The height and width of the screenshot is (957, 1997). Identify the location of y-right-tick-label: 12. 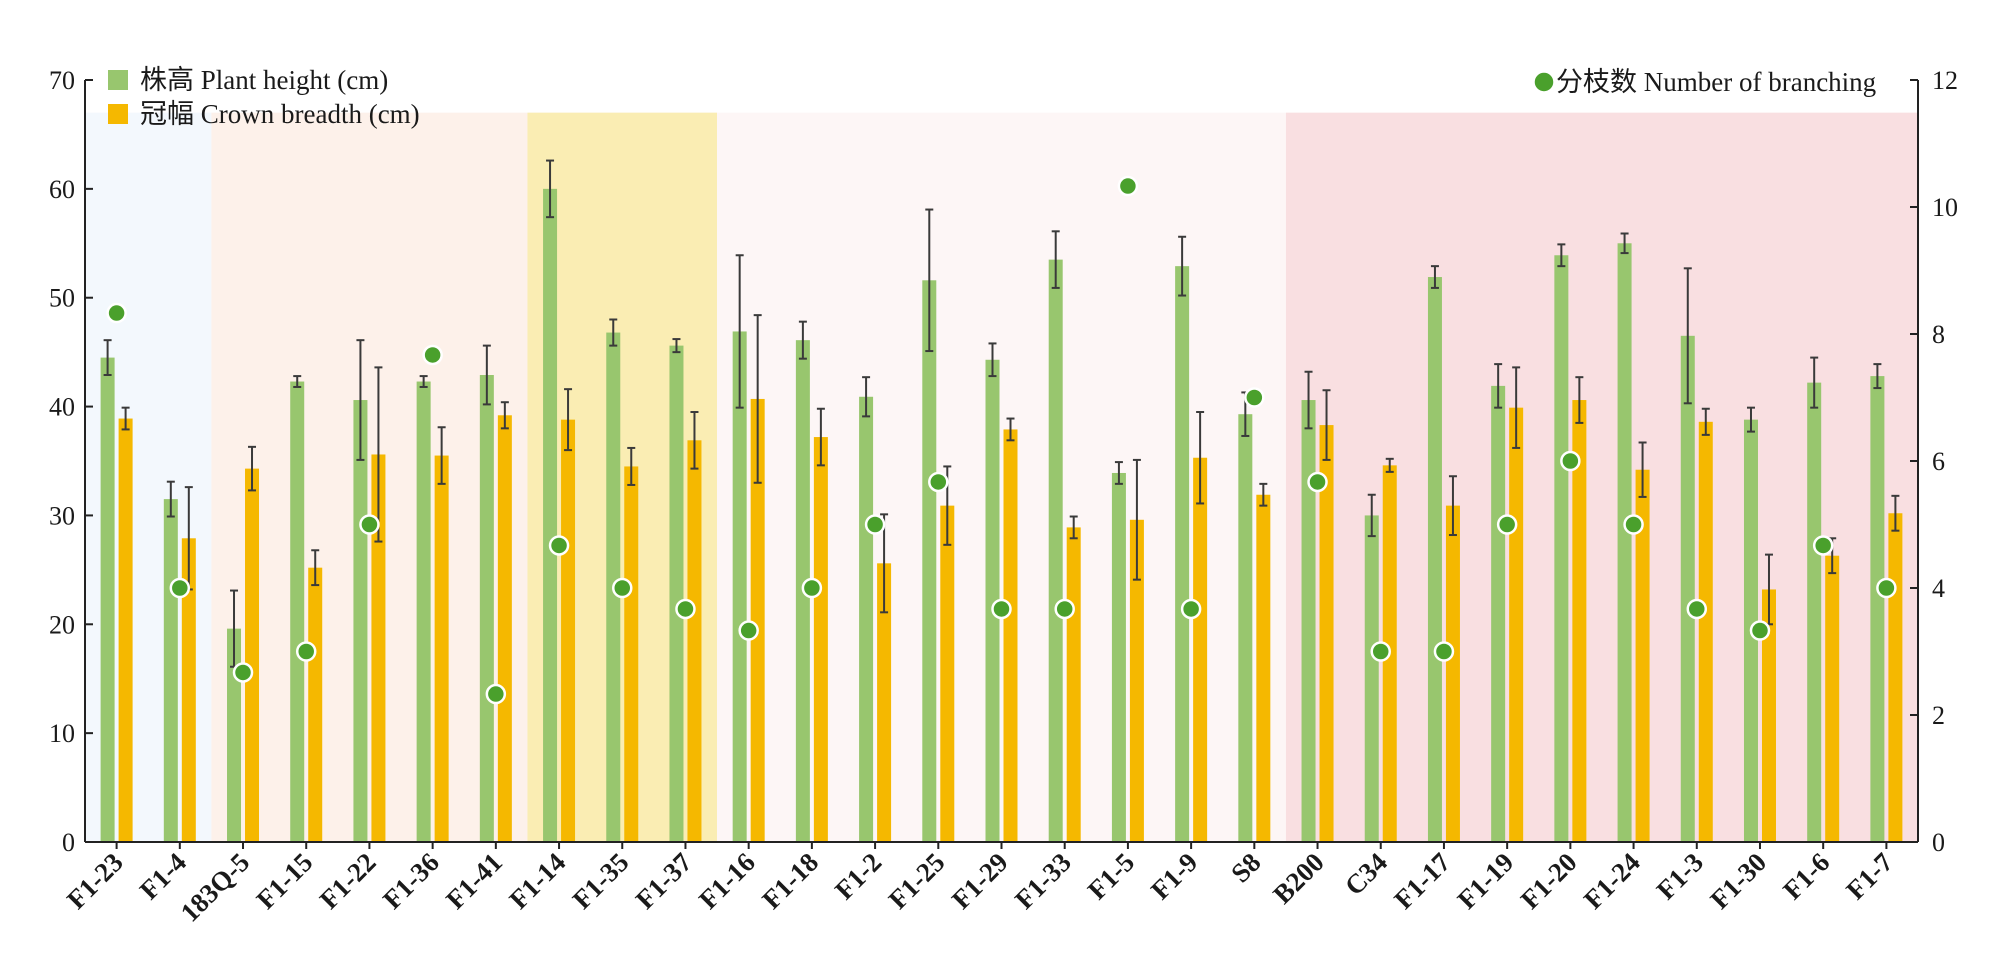
(1945, 80).